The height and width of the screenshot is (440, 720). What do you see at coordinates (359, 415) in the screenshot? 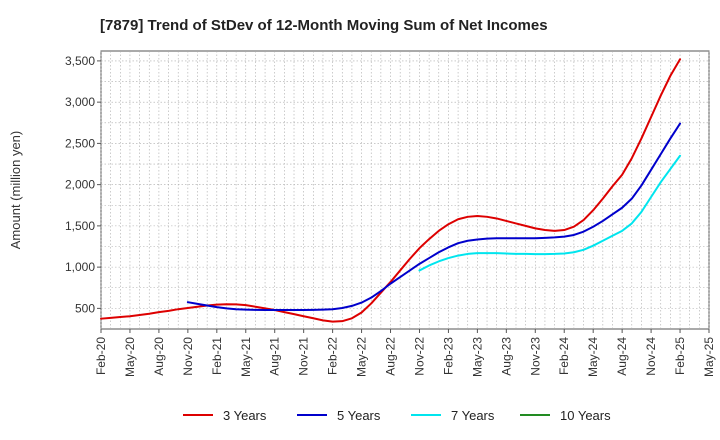
I see `legend-label: 5 Years` at bounding box center [359, 415].